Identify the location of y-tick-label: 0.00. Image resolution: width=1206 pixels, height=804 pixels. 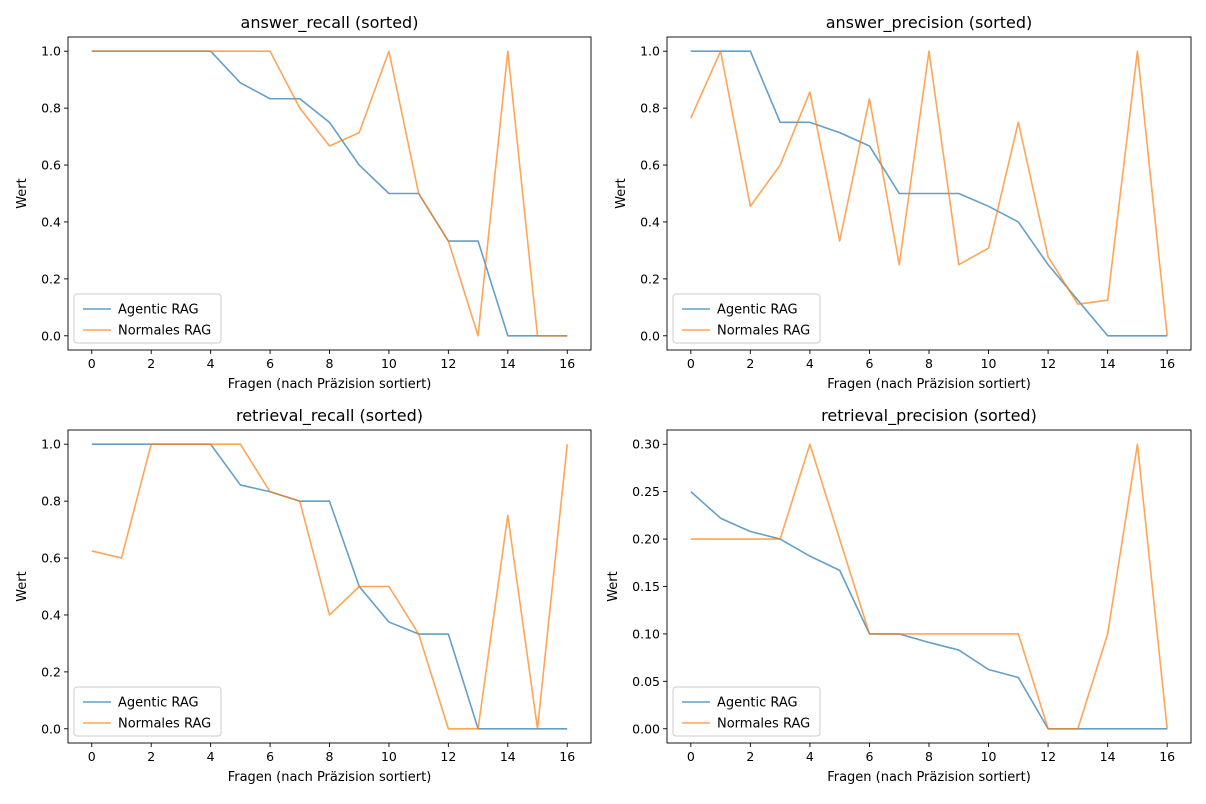
(646, 728).